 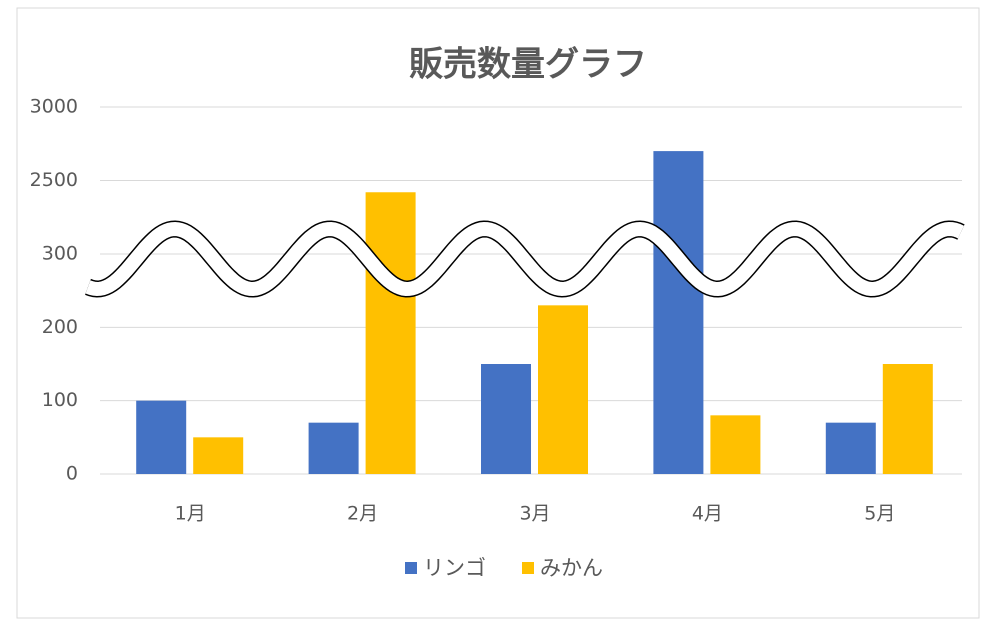 I want to click on x-tick-label: 2月, so click(x=362, y=514).